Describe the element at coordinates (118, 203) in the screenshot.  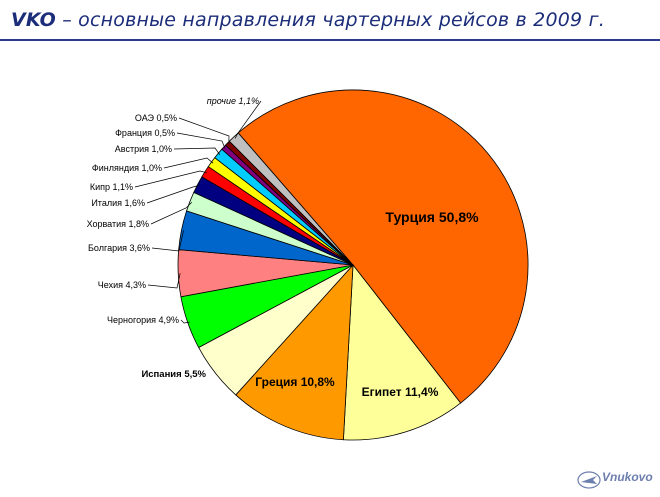
I see `slice-label-8: Италия 1,6%` at that location.